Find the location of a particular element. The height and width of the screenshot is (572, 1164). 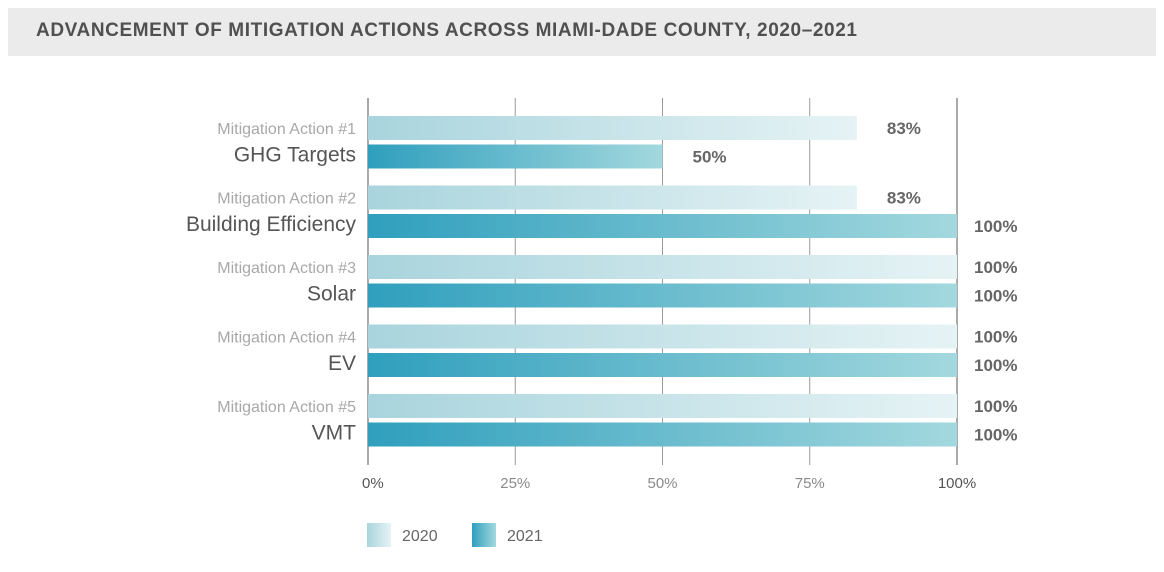

x-tick-label: 25% is located at coordinates (515, 483).